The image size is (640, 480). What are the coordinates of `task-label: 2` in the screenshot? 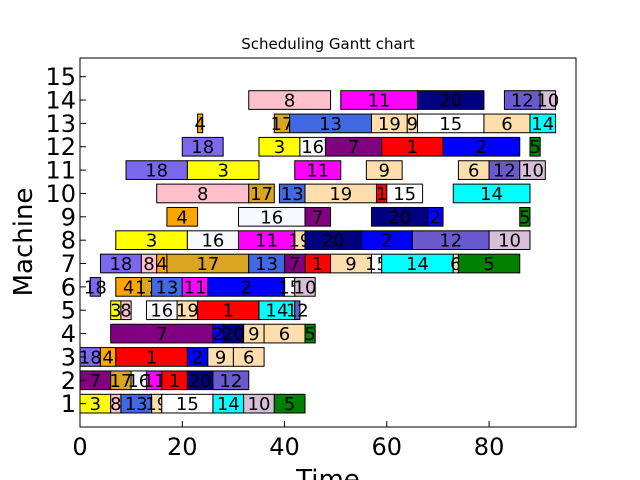 It's located at (435, 217).